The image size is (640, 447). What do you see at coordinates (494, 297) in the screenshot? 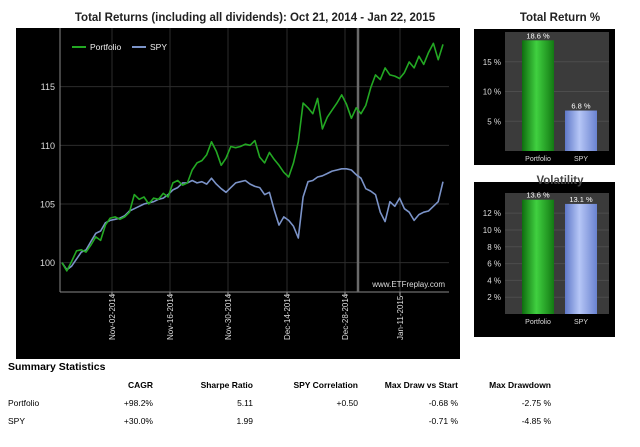
I see `bar-y-tick-label: 2 %` at bounding box center [494, 297].